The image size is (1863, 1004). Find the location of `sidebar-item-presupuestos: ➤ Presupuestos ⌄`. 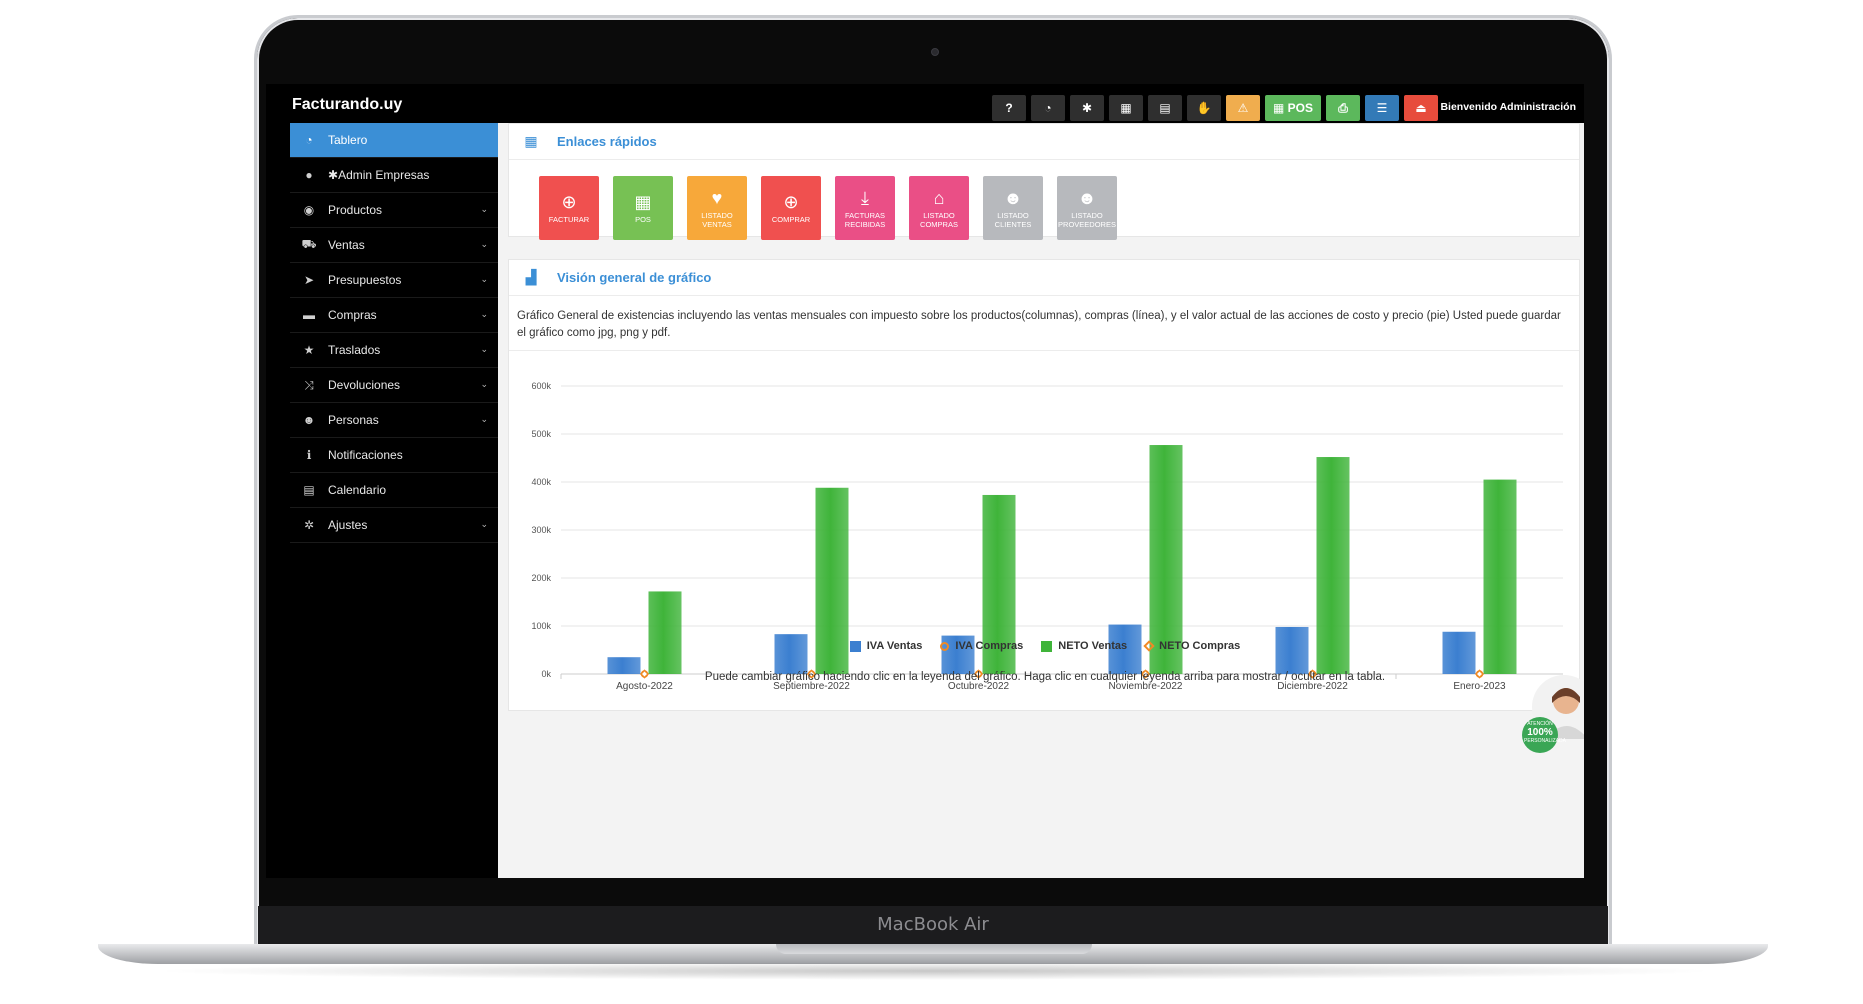

sidebar-item-presupuestos: ➤ Presupuestos ⌄ is located at coordinates (394, 280).